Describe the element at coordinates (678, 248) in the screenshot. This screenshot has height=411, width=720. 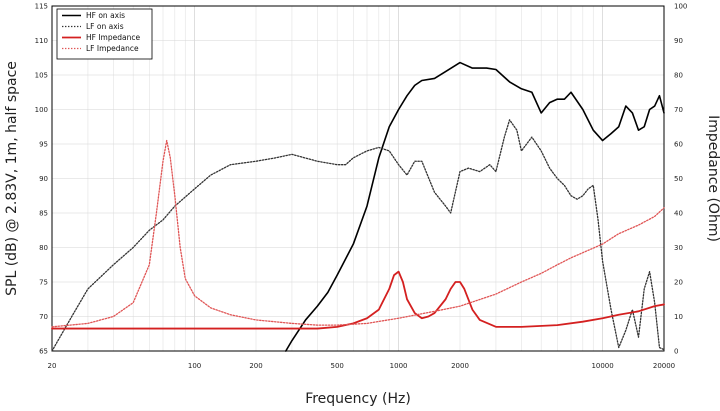
I see `y-tick-label-right: 30` at that location.